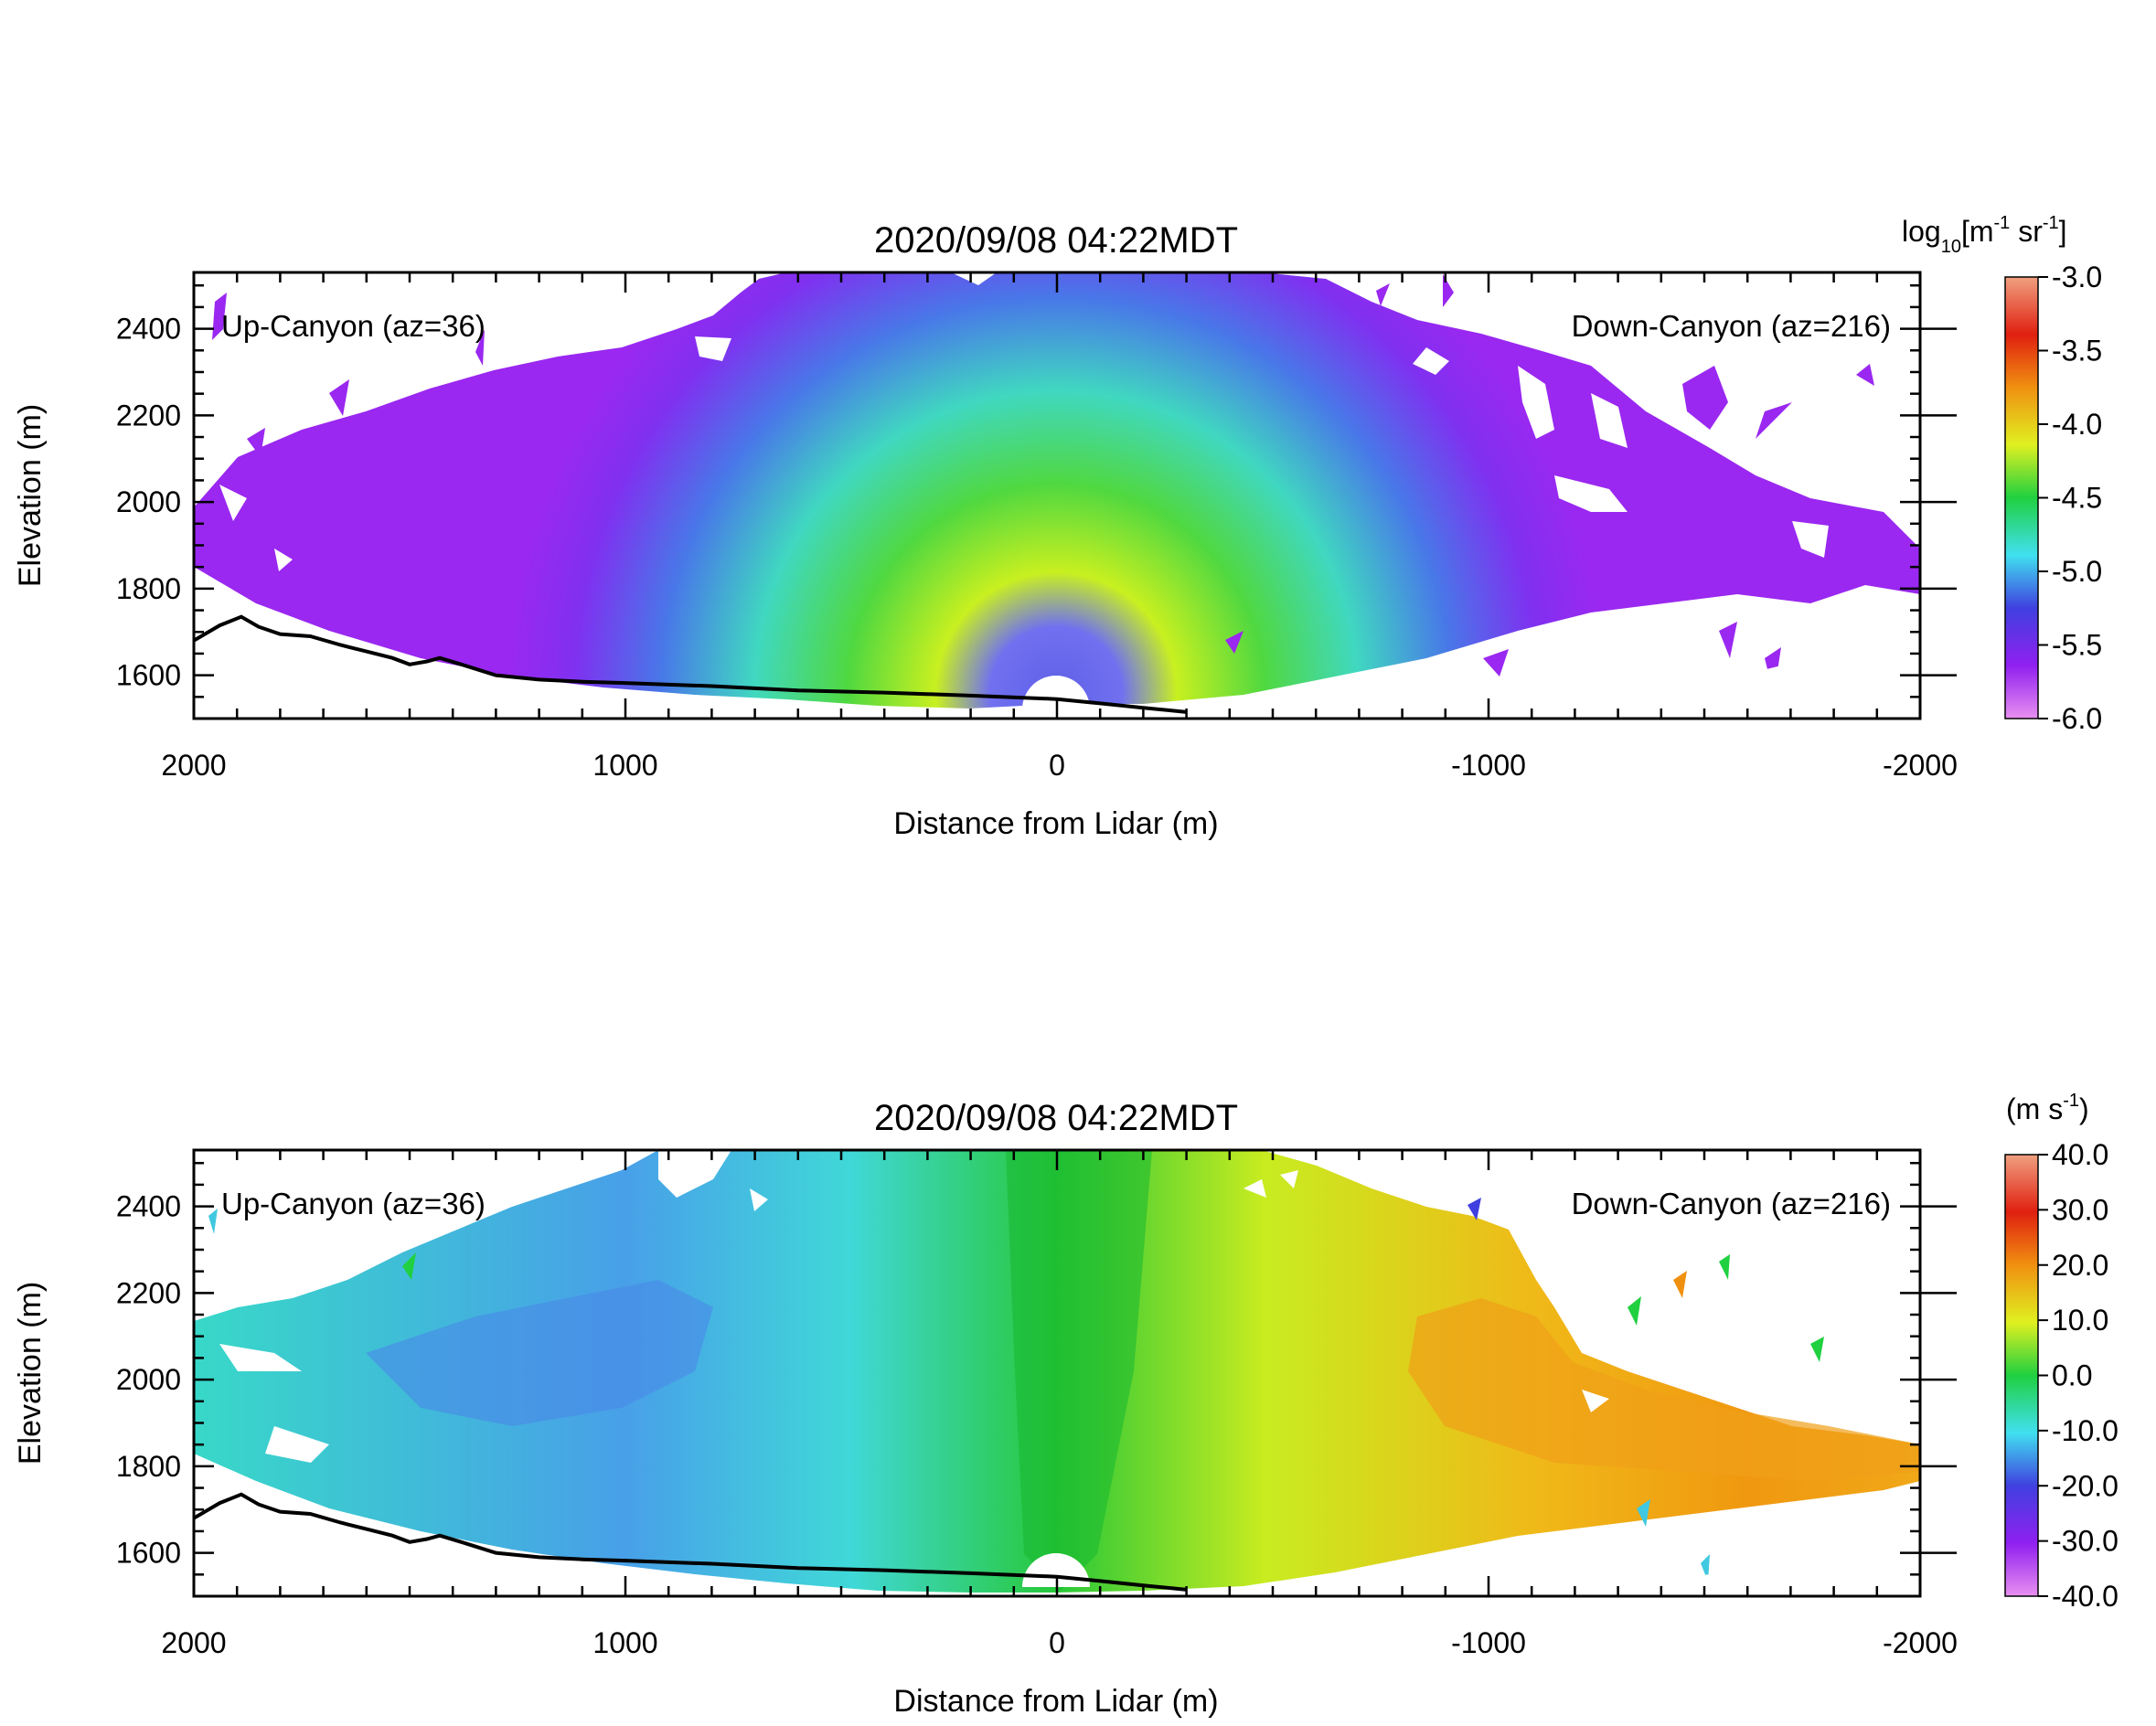  Describe the element at coordinates (2072, 1375) in the screenshot. I see `colorbar-tick-label: 0.0` at that location.